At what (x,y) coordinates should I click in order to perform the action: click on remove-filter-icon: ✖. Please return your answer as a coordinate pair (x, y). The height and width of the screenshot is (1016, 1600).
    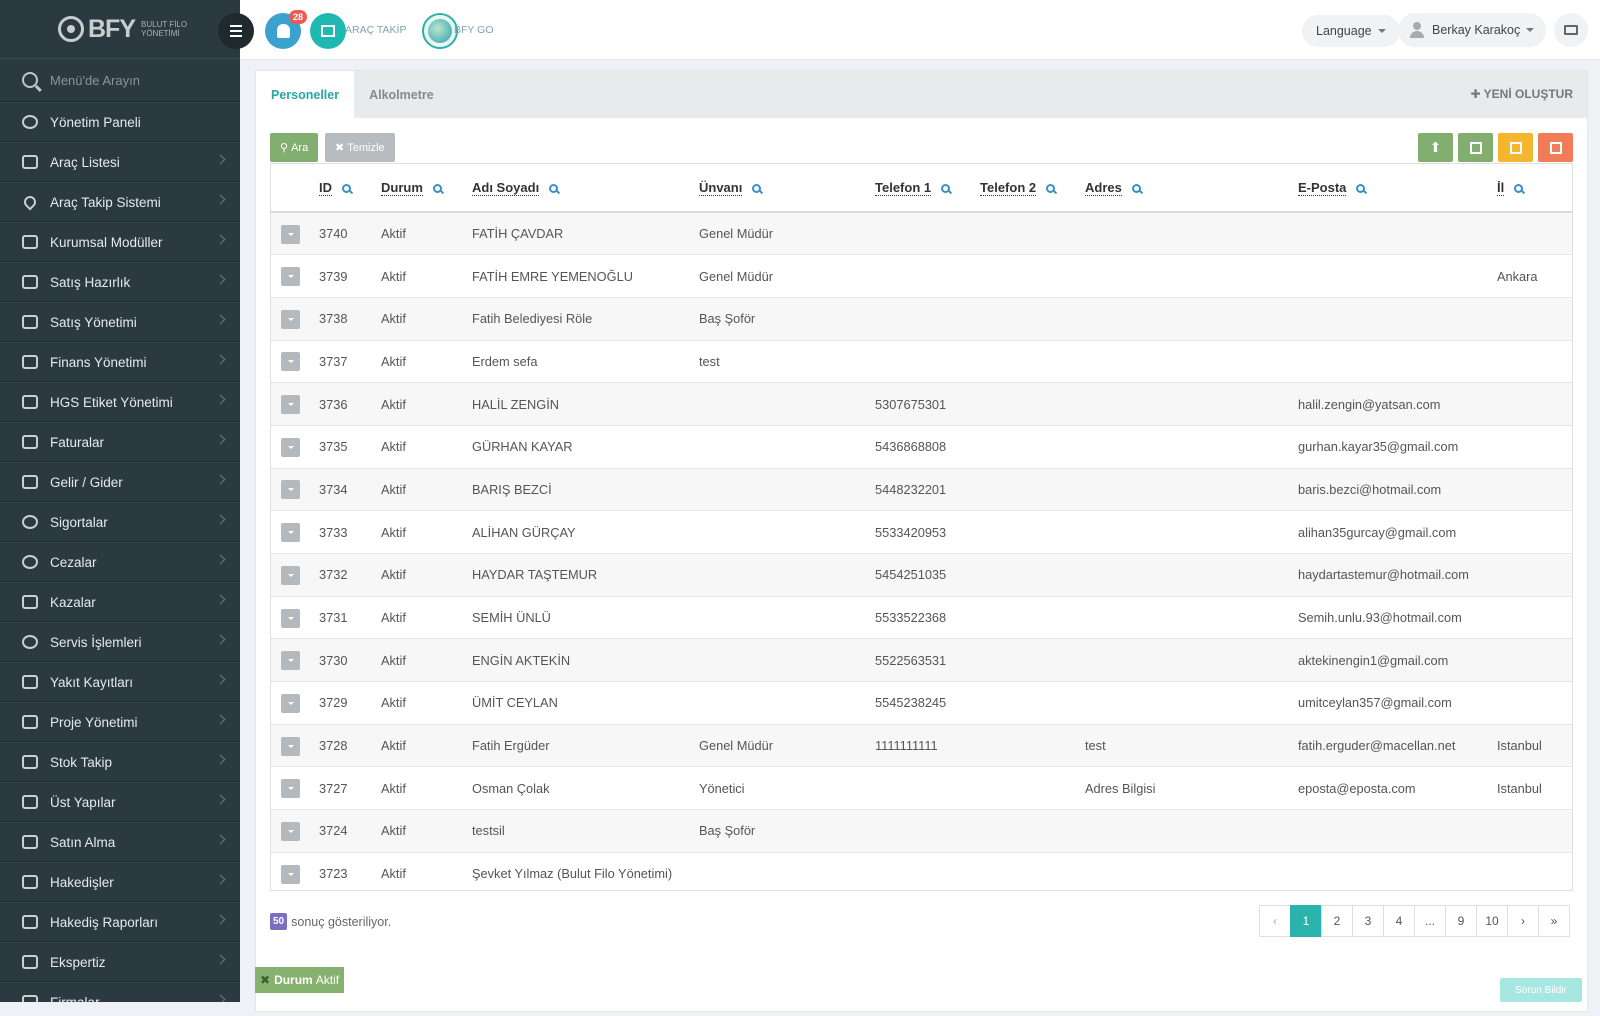
    Looking at the image, I should click on (265, 980).